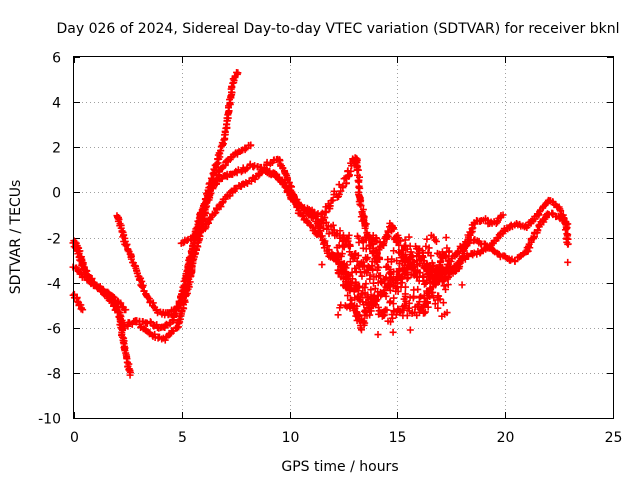 This screenshot has width=640, height=480. Describe the element at coordinates (398, 438) in the screenshot. I see `x-tick-label: 15` at that location.